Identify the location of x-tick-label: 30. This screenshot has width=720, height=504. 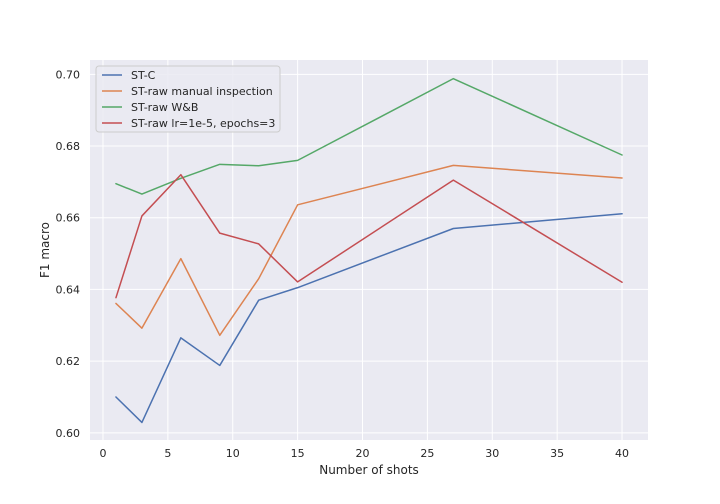
(492, 453).